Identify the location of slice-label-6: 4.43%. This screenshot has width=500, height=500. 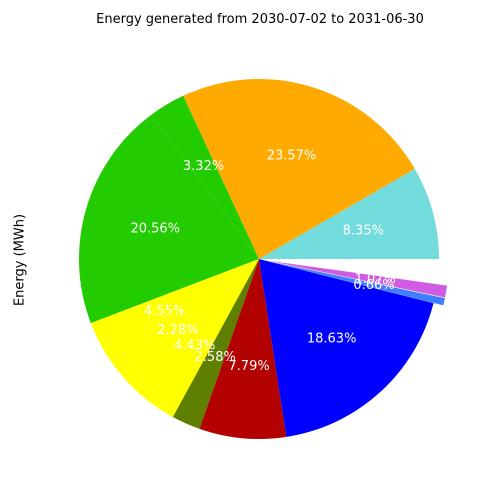
(194, 345).